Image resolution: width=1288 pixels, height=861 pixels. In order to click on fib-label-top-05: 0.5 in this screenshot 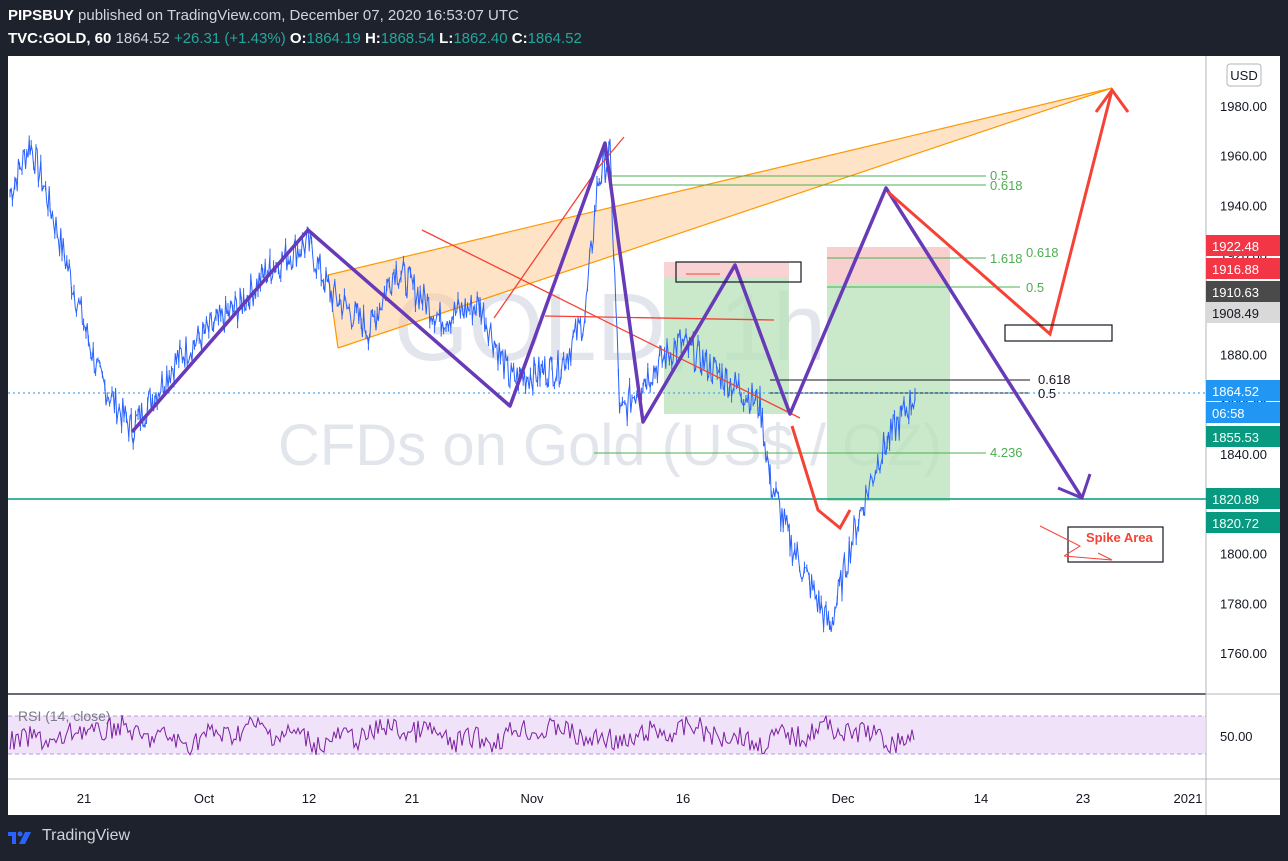, I will do `click(999, 175)`.